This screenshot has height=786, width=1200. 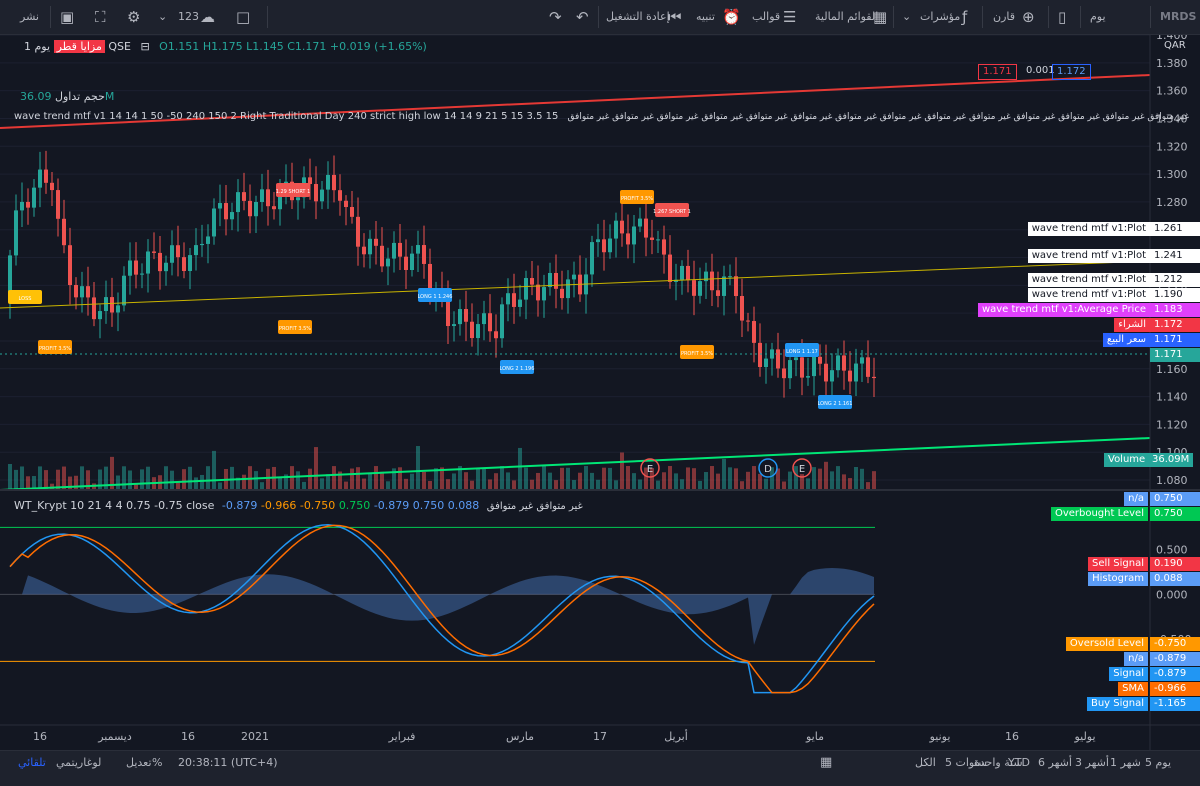 I want to click on minus-icon: ⊟, so click(x=145, y=46).